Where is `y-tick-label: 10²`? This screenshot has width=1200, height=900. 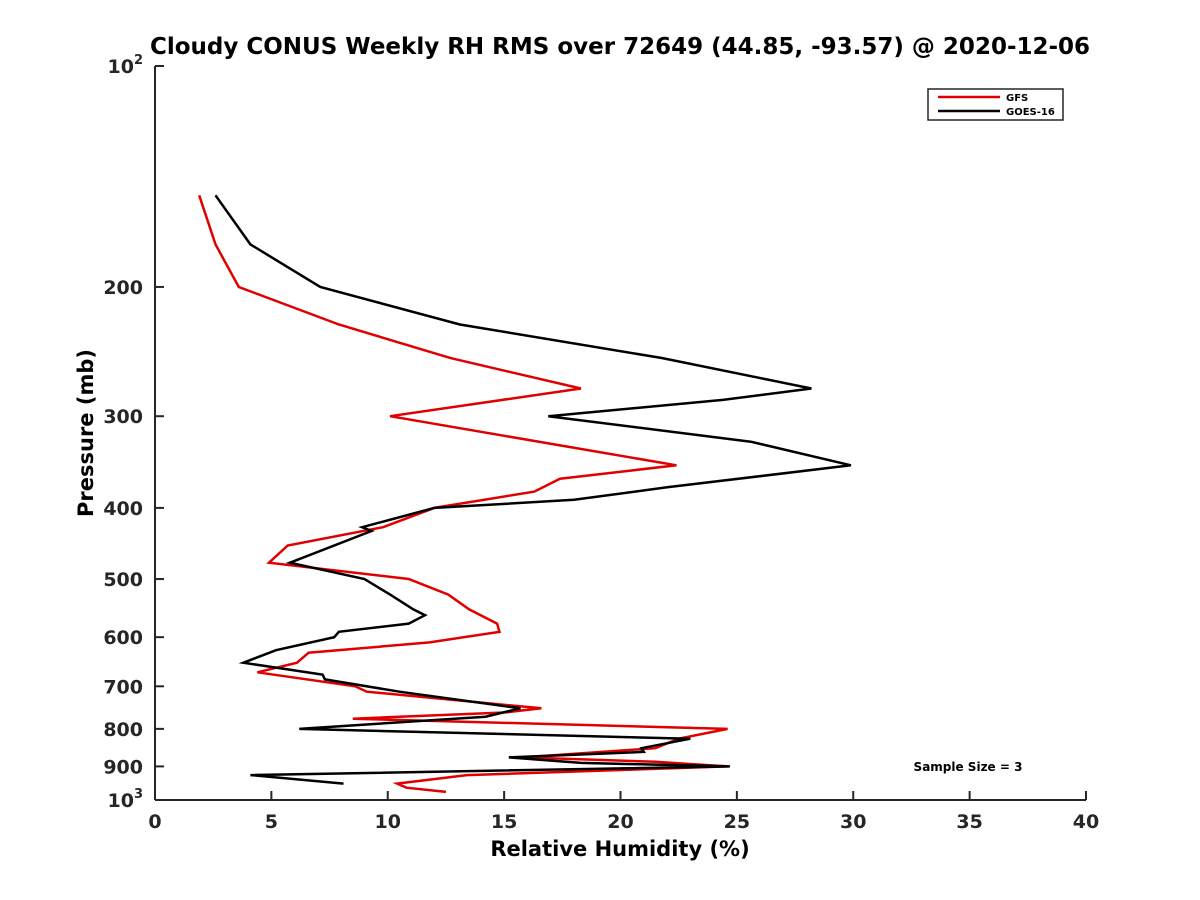 y-tick-label: 10² is located at coordinates (126, 65).